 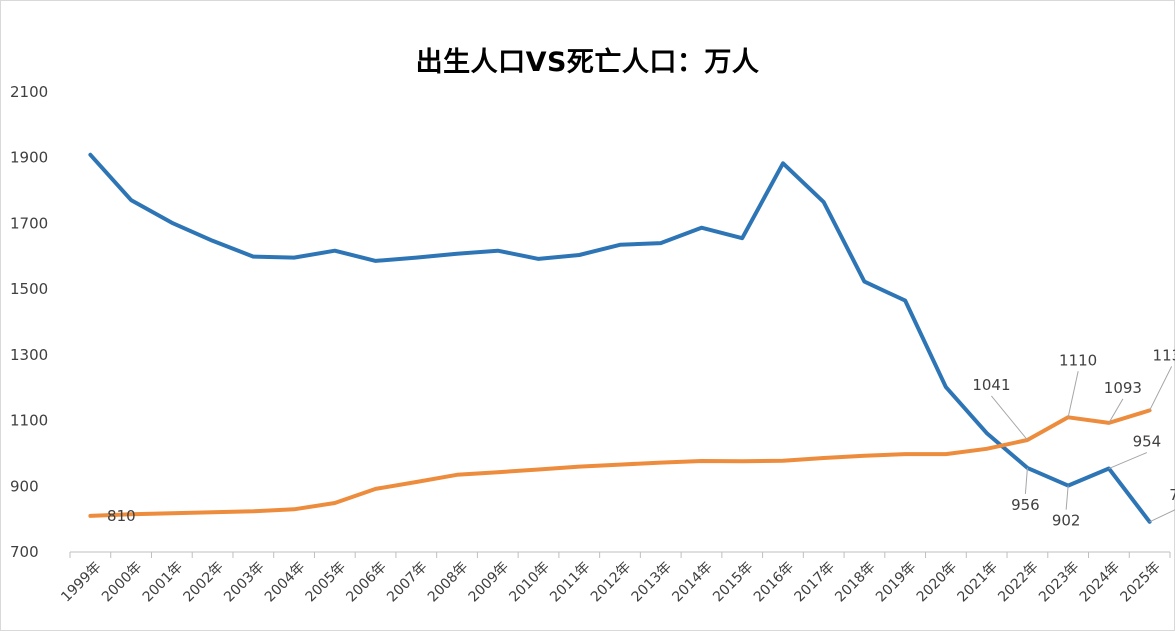 I want to click on x-tick-label: 2000年, so click(x=122, y=582).